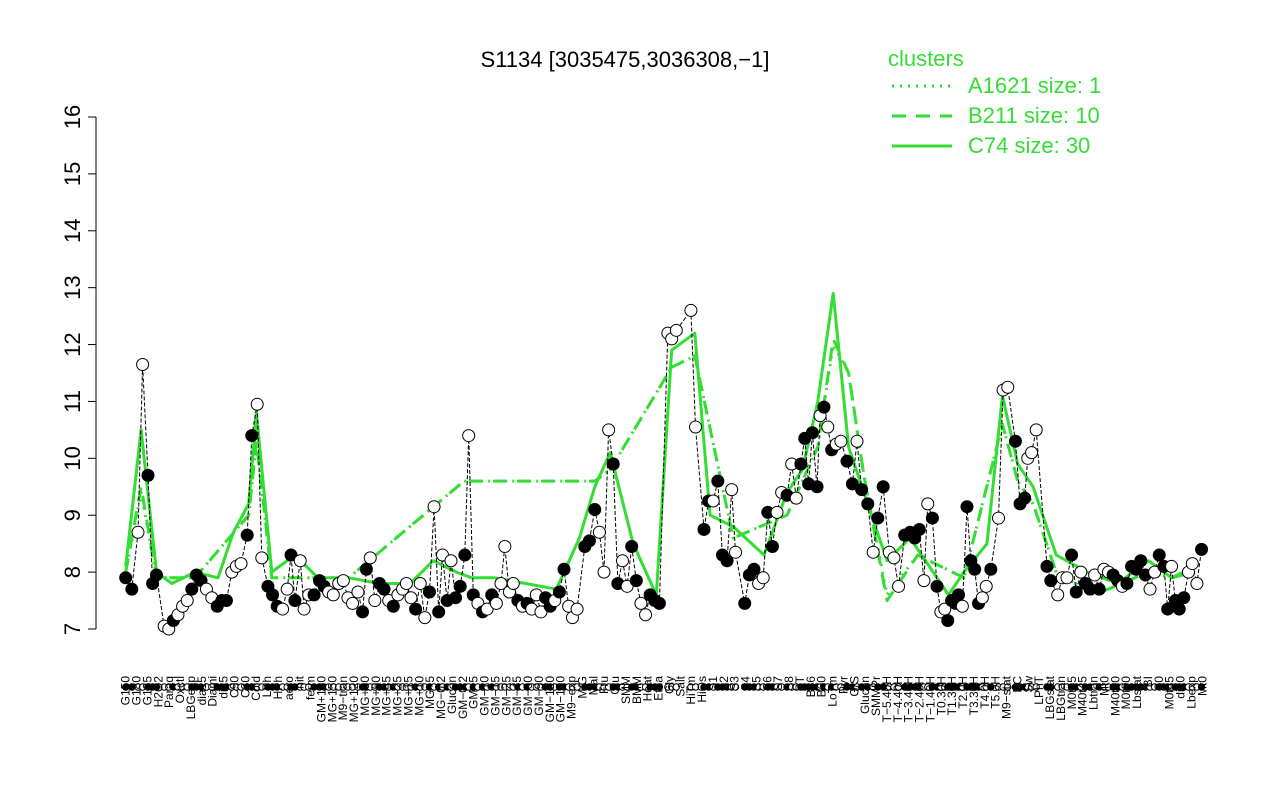 The image size is (1280, 800). I want to click on x-tick-label: T−2.40H, so click(920, 699).